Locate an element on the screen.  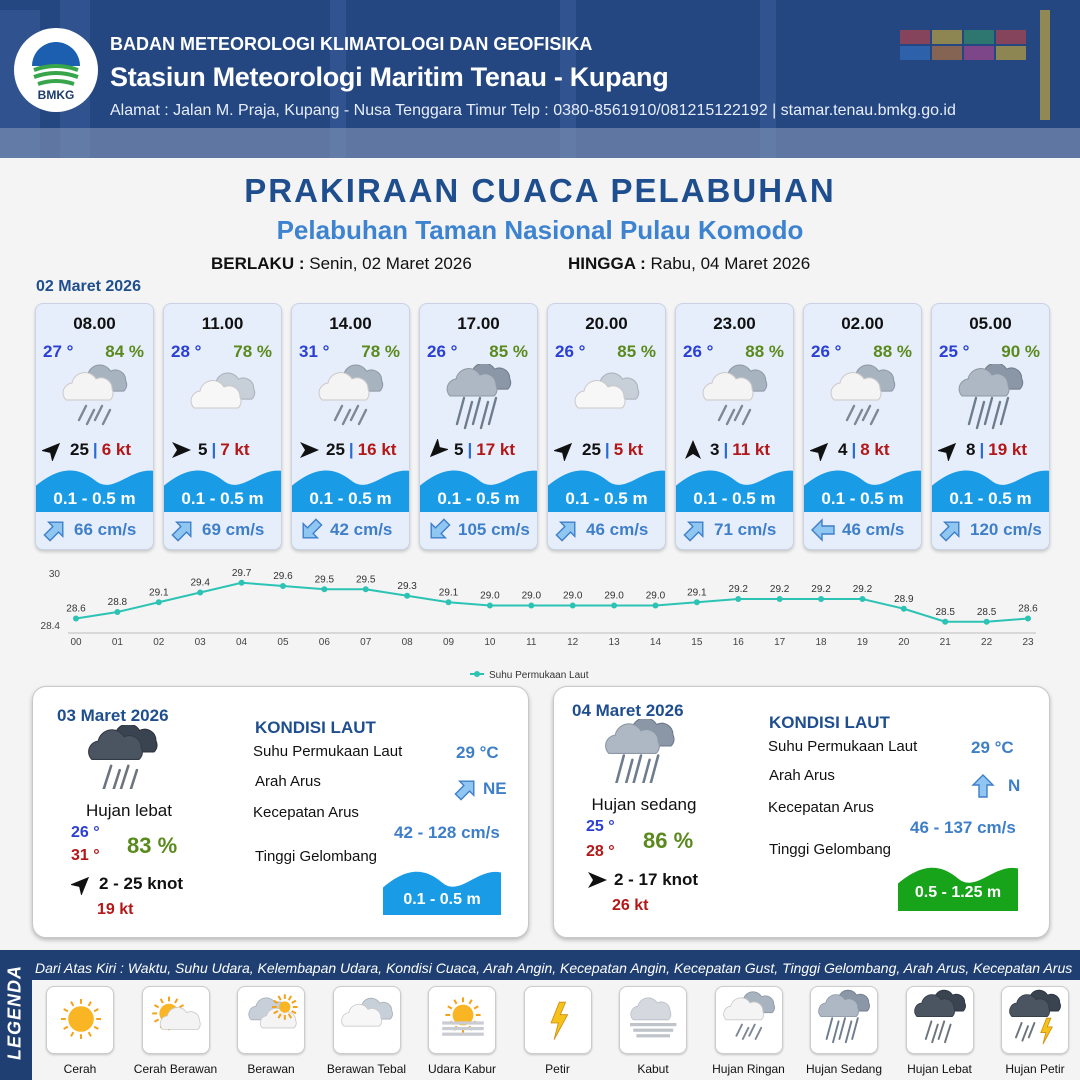
legend-item: Hujan Sedang is located at coordinates (844, 1031).